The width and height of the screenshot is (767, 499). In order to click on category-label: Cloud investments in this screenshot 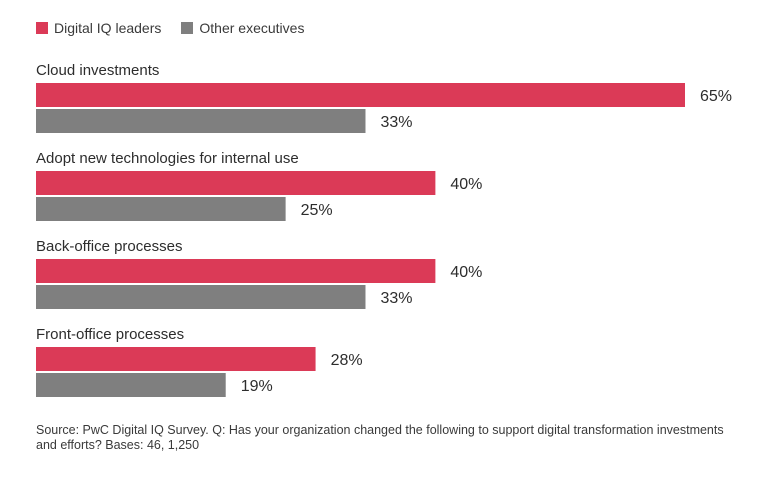, I will do `click(97, 70)`.